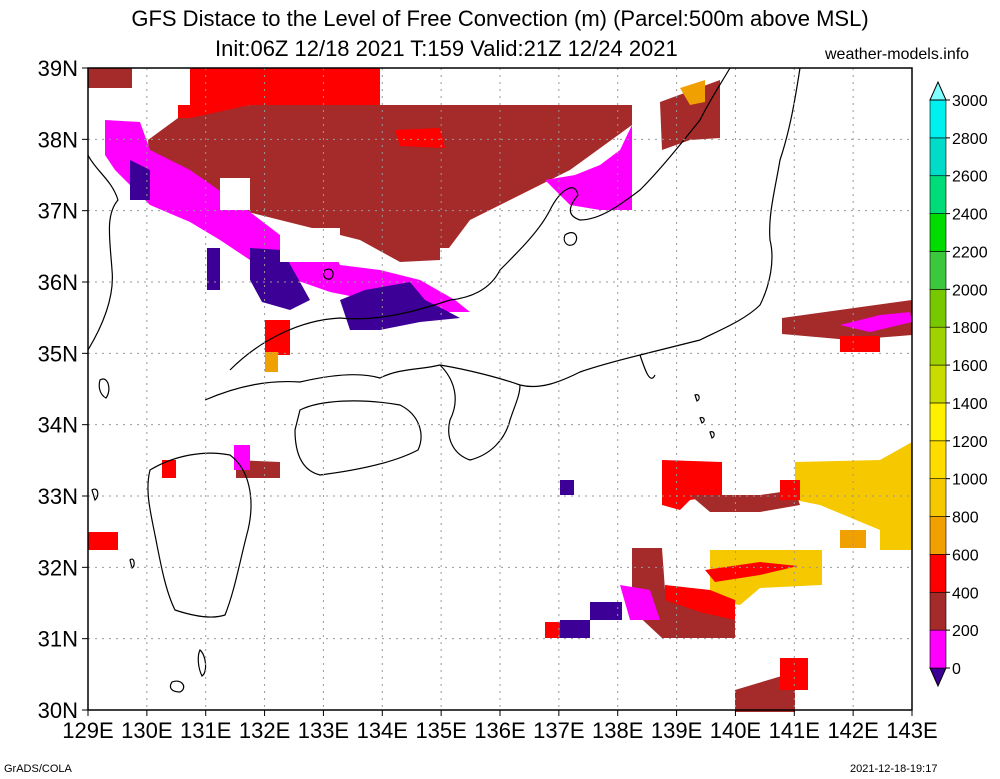 The width and height of the screenshot is (1000, 779). I want to click on field-red-se1, so click(692, 485).